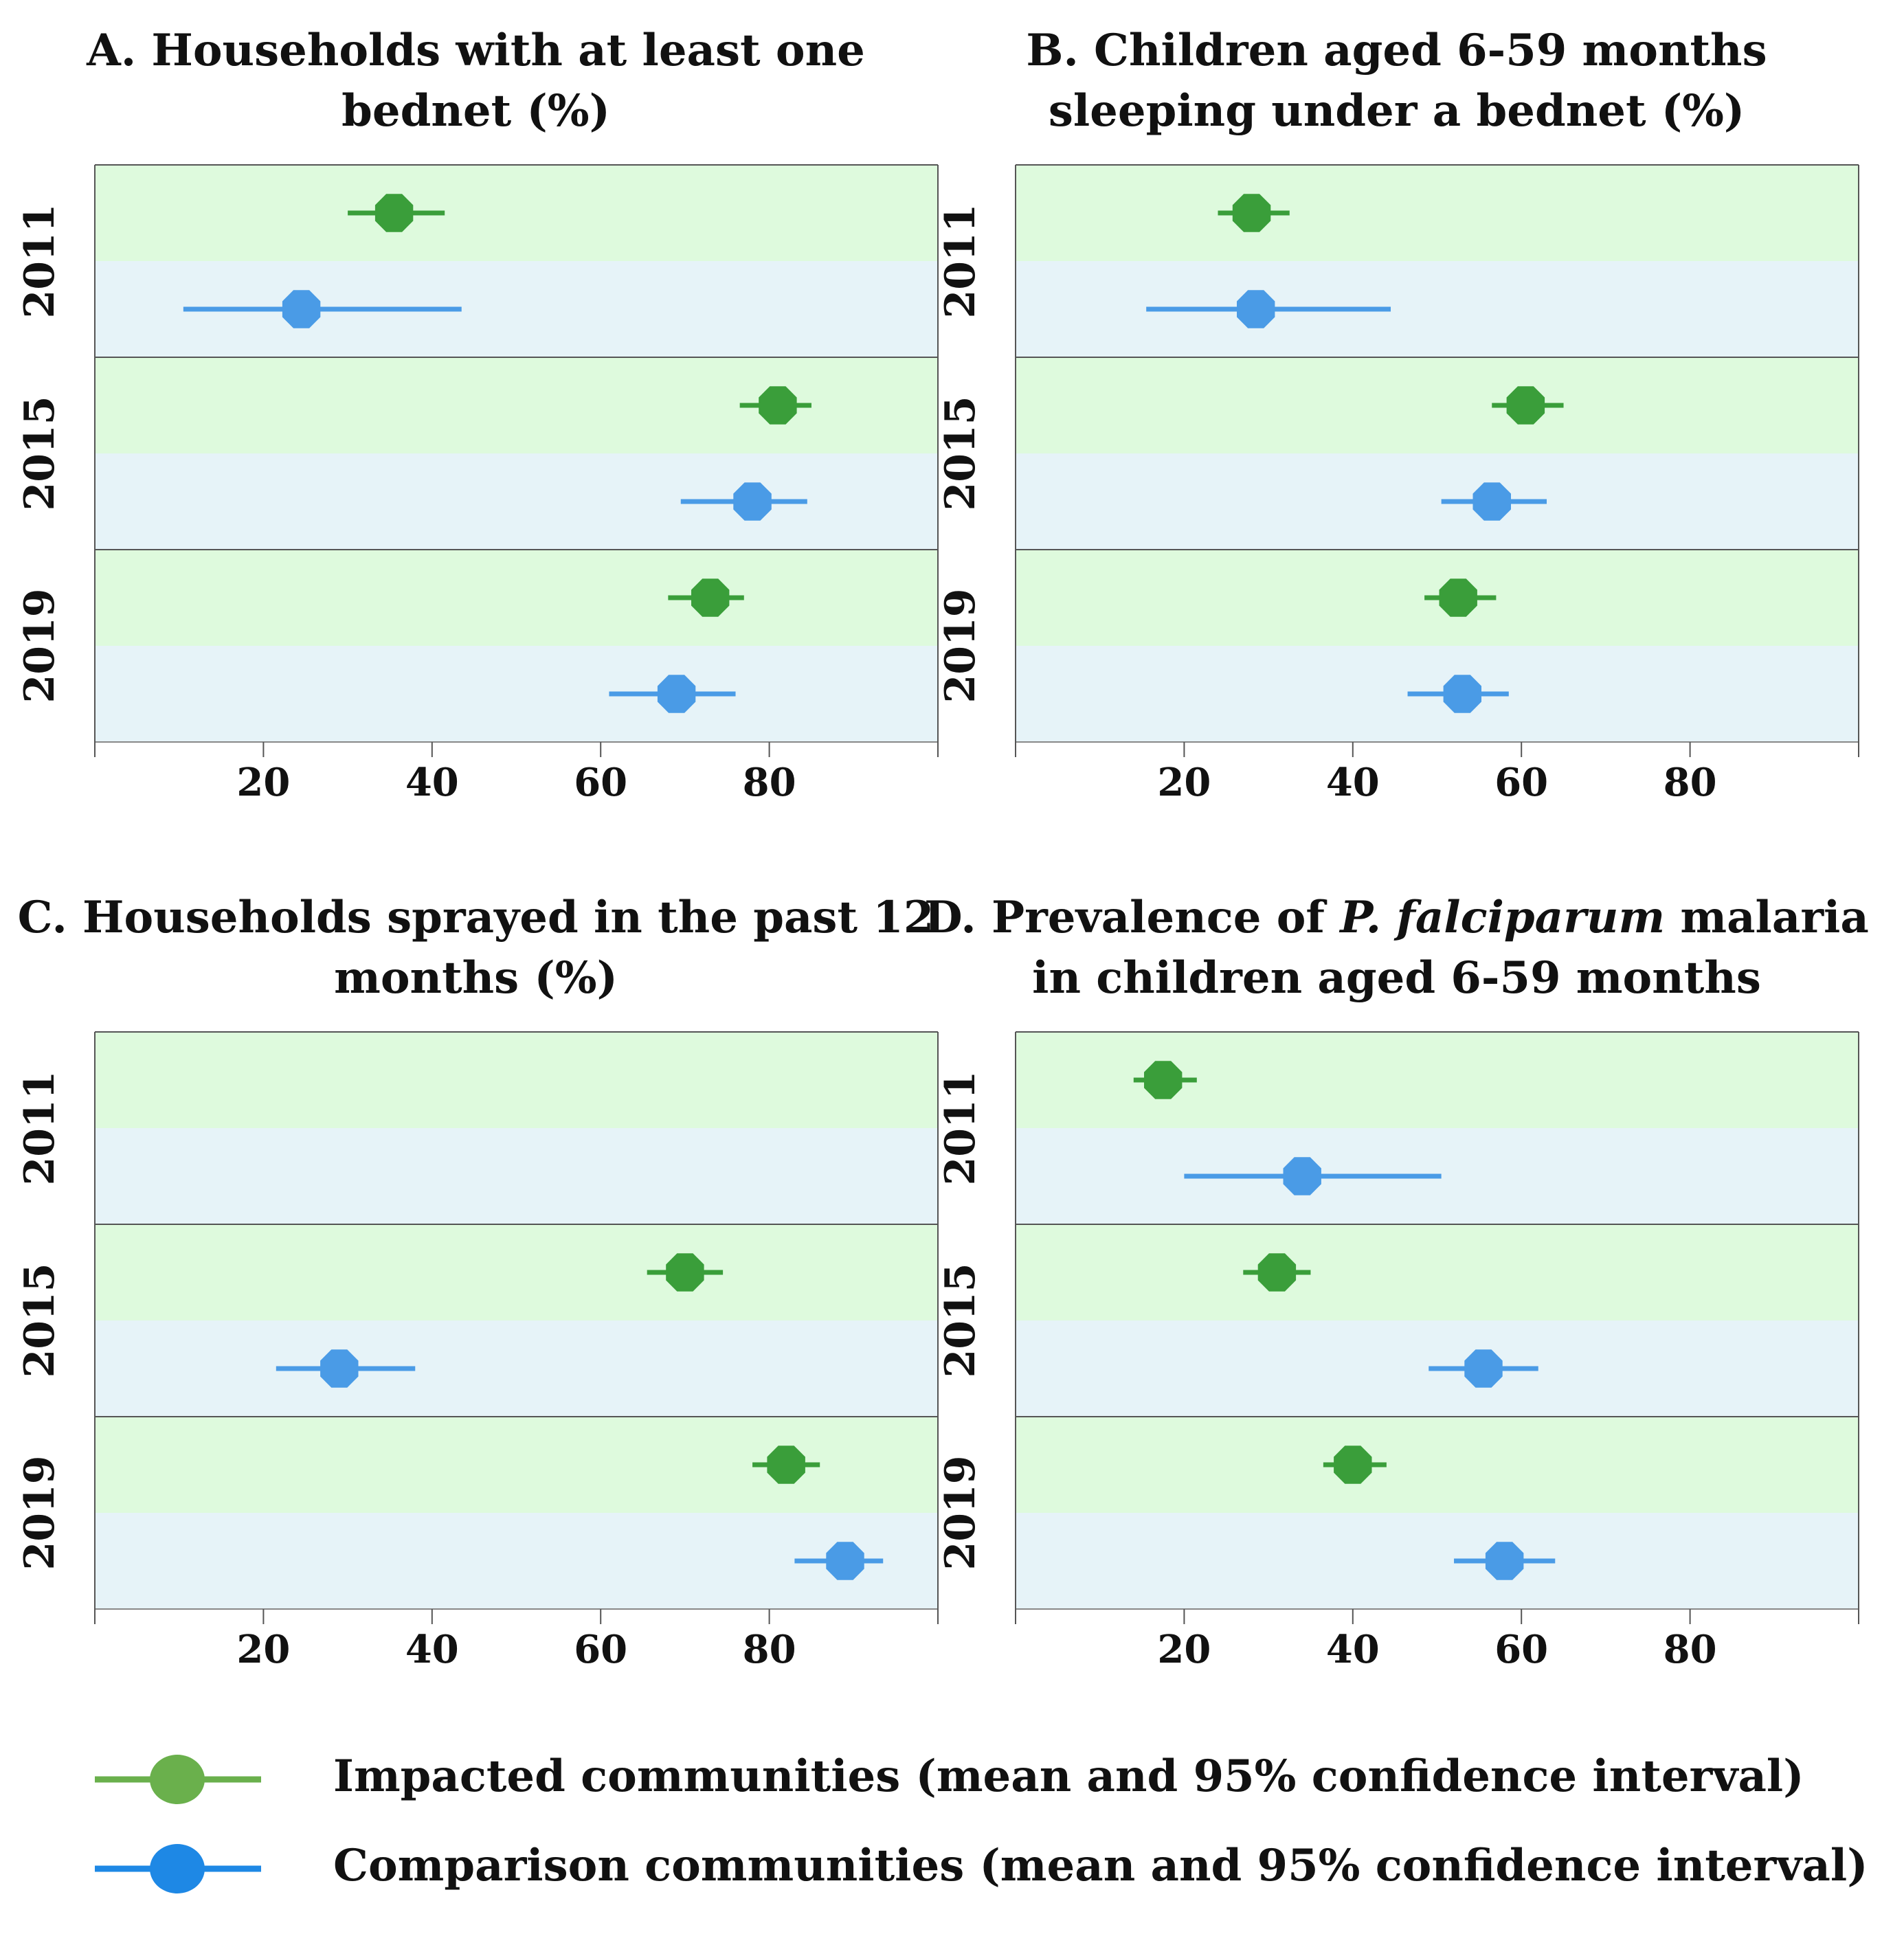  Describe the element at coordinates (394, 213) in the screenshot. I see `panel-a-impacted-2011-mean-point` at that location.